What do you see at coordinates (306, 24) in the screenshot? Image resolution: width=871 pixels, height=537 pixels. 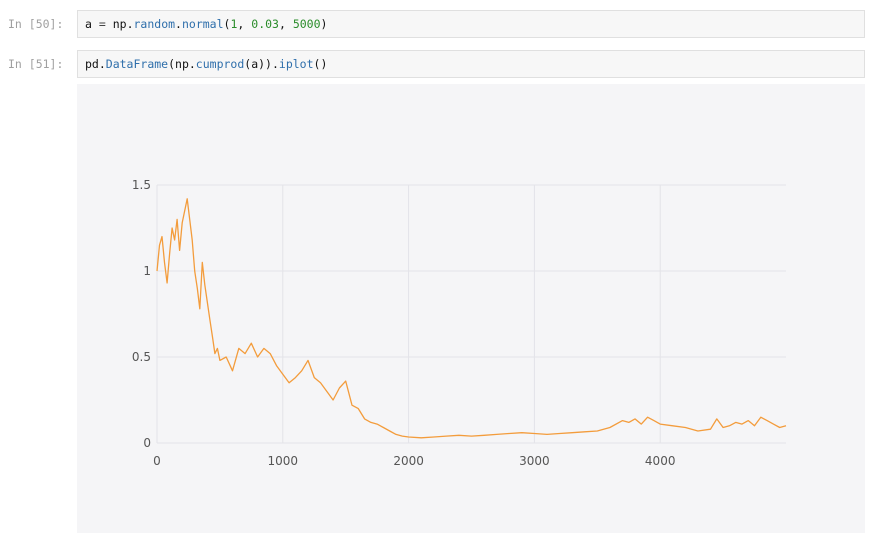 I see `code-token: 5000` at bounding box center [306, 24].